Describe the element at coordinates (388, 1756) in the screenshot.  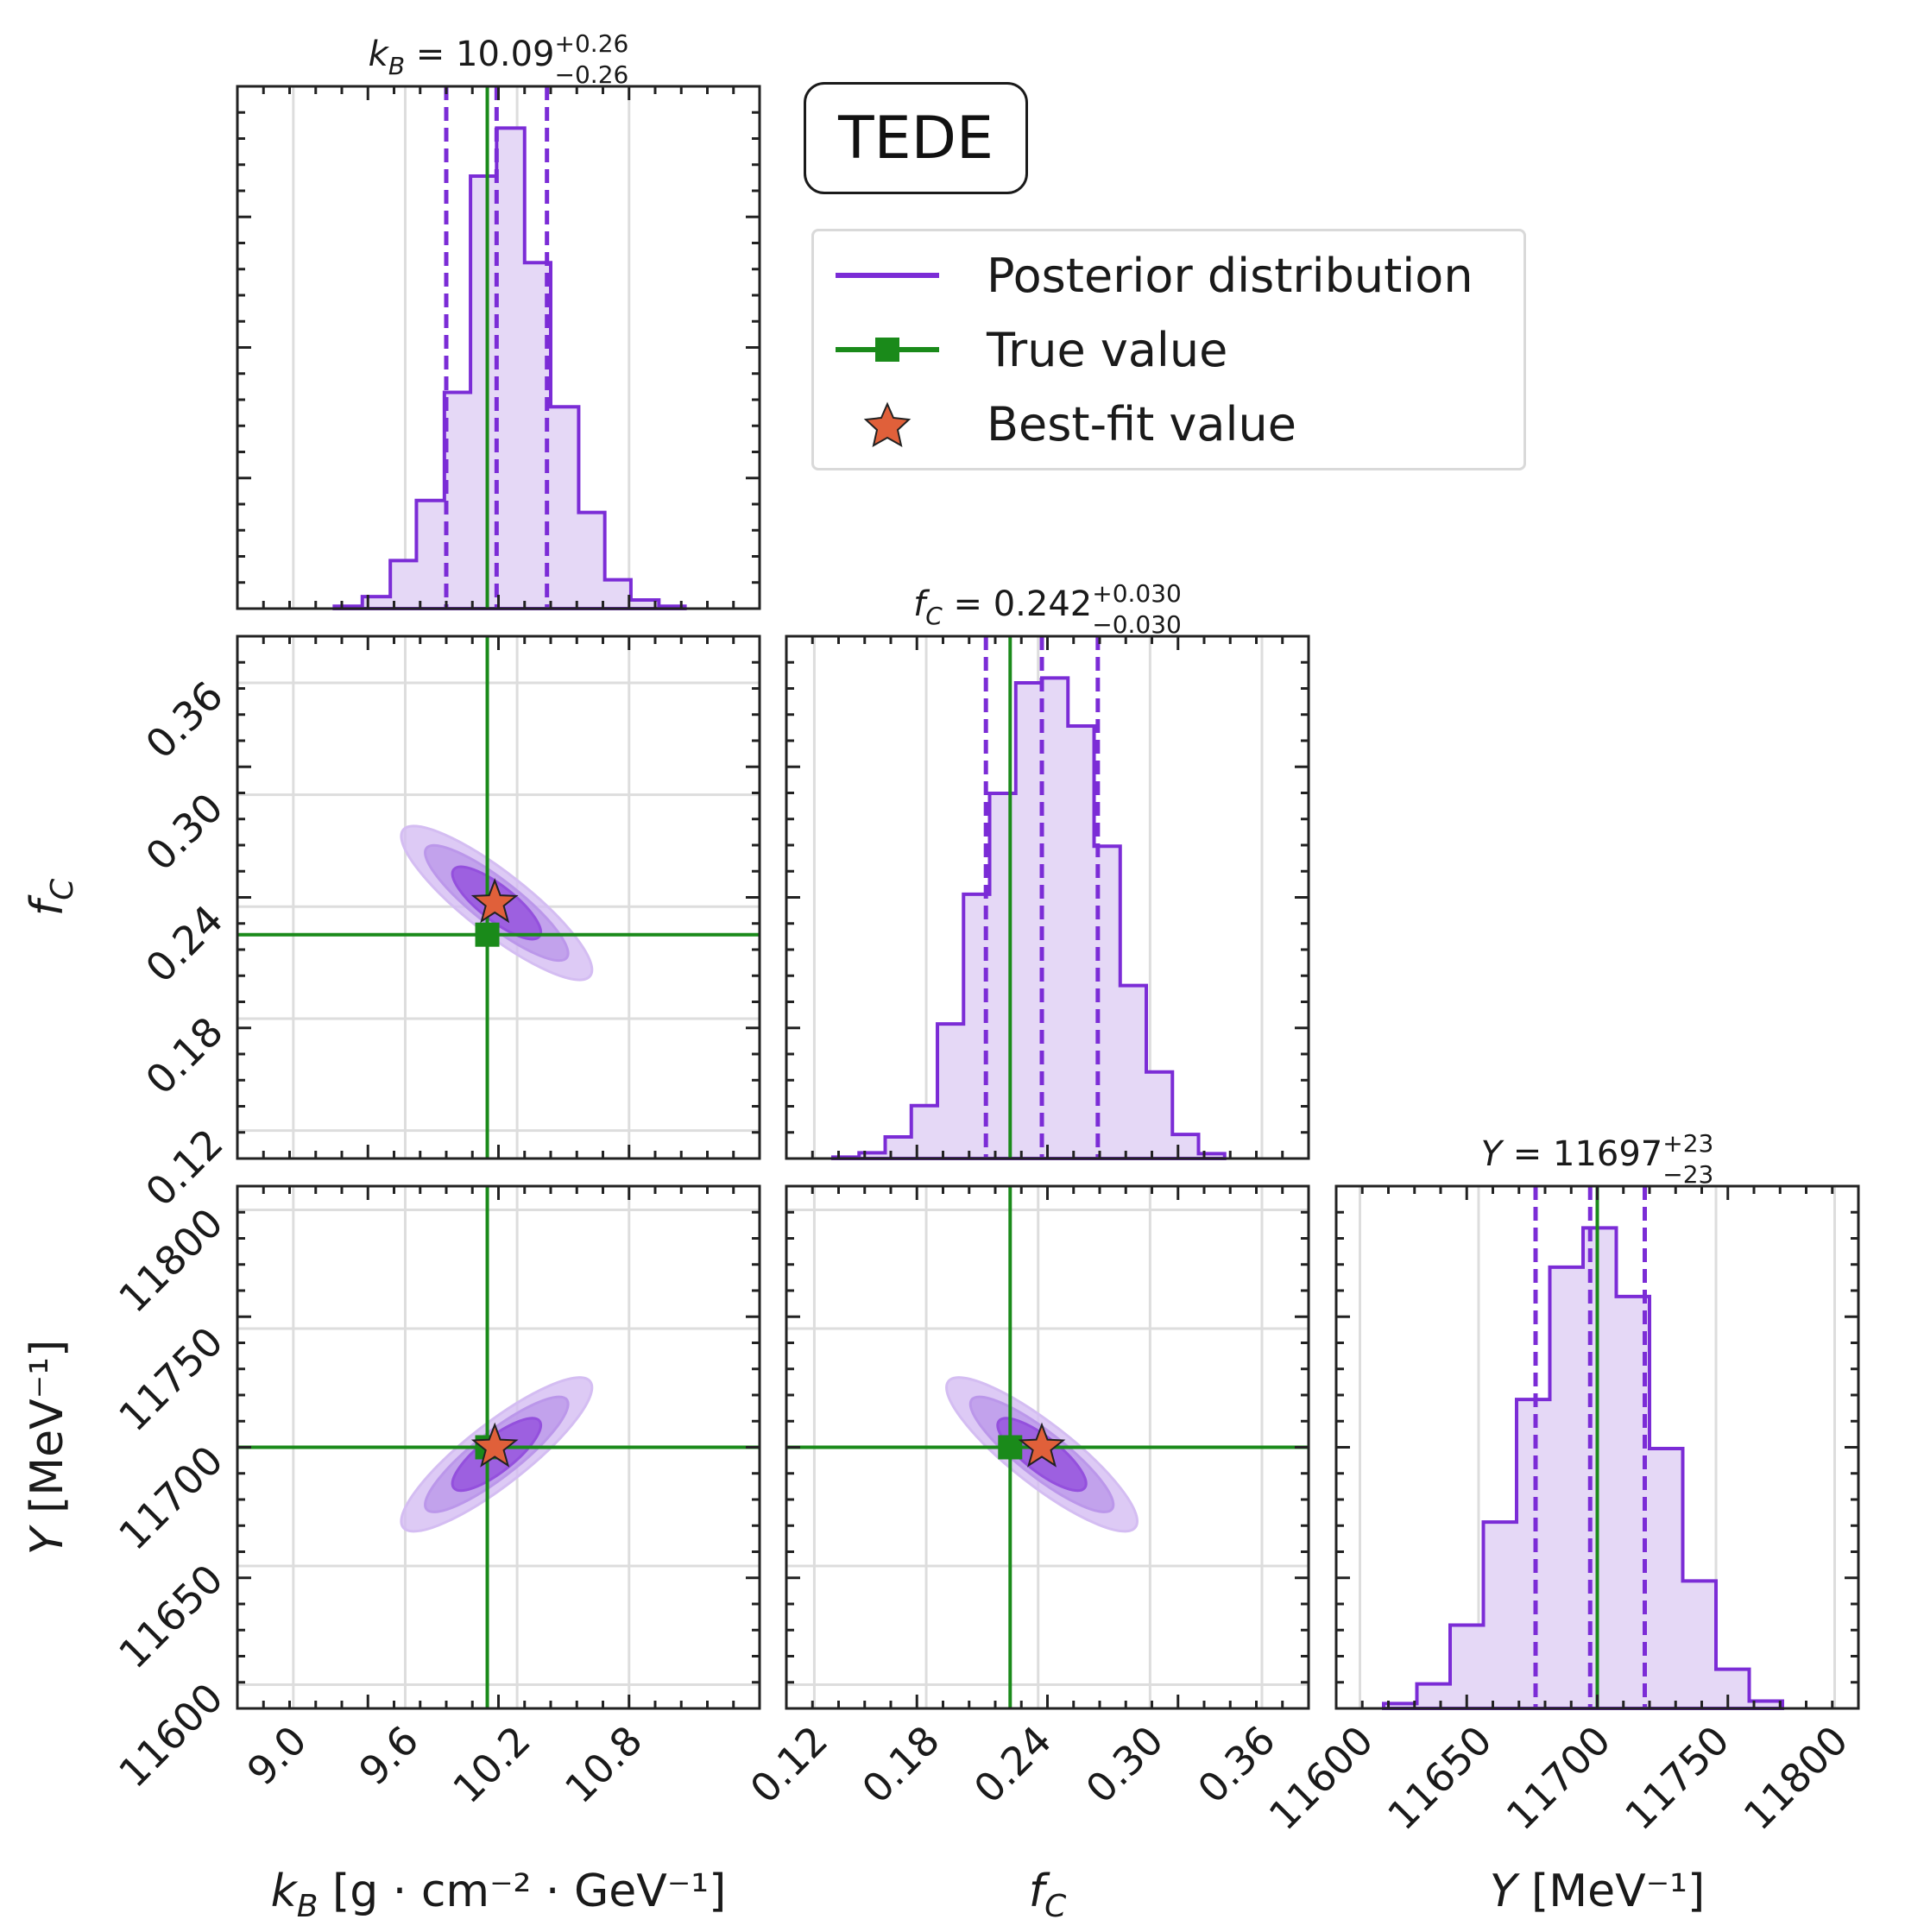
I see `x-tick-label: 9.6` at that location.